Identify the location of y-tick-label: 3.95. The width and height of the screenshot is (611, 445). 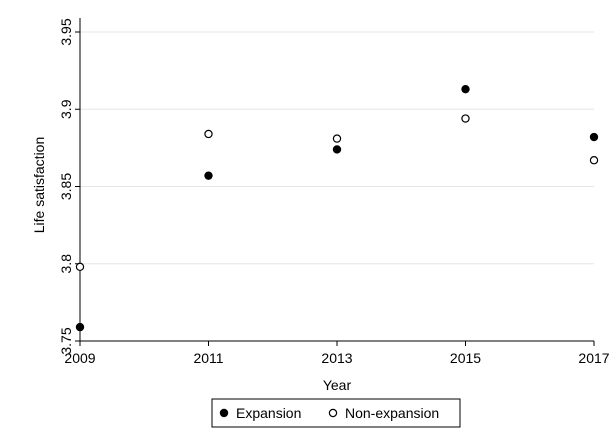
(66, 31).